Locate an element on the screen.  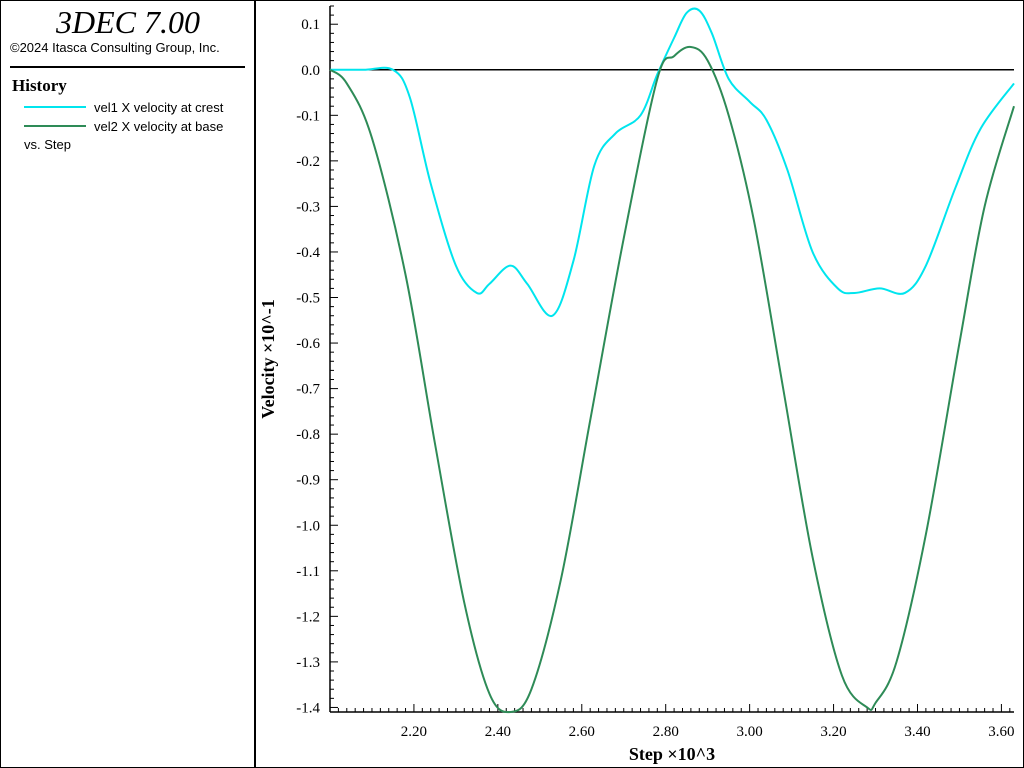
legend-label-vel2: vel2 X velocity at base is located at coordinates (159, 126).